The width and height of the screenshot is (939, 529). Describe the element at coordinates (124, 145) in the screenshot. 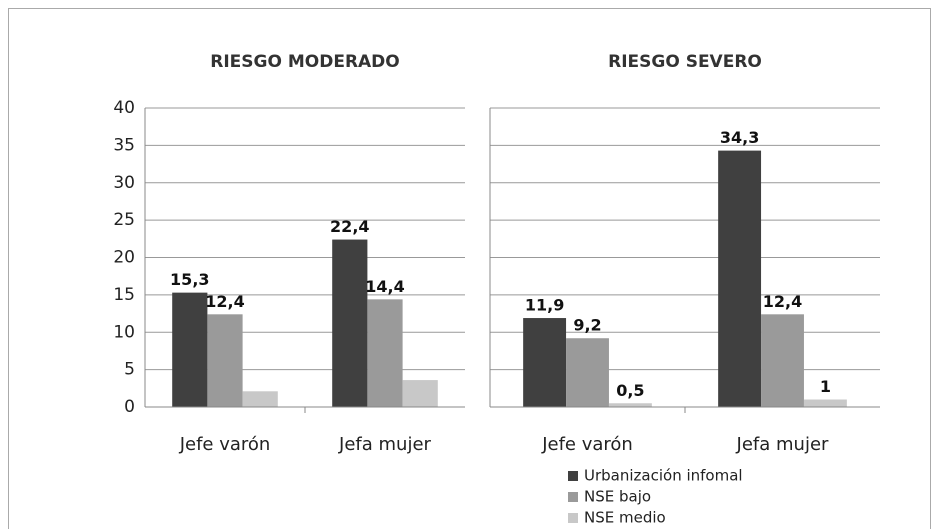

I see `y-tick-label: 35` at that location.